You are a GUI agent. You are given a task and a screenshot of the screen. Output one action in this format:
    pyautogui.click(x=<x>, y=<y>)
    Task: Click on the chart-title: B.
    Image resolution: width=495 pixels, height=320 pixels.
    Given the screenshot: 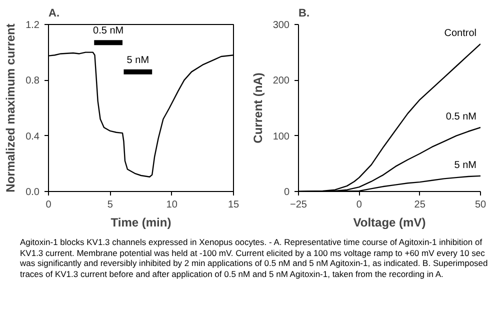 What is the action you would take?
    pyautogui.click(x=304, y=14)
    